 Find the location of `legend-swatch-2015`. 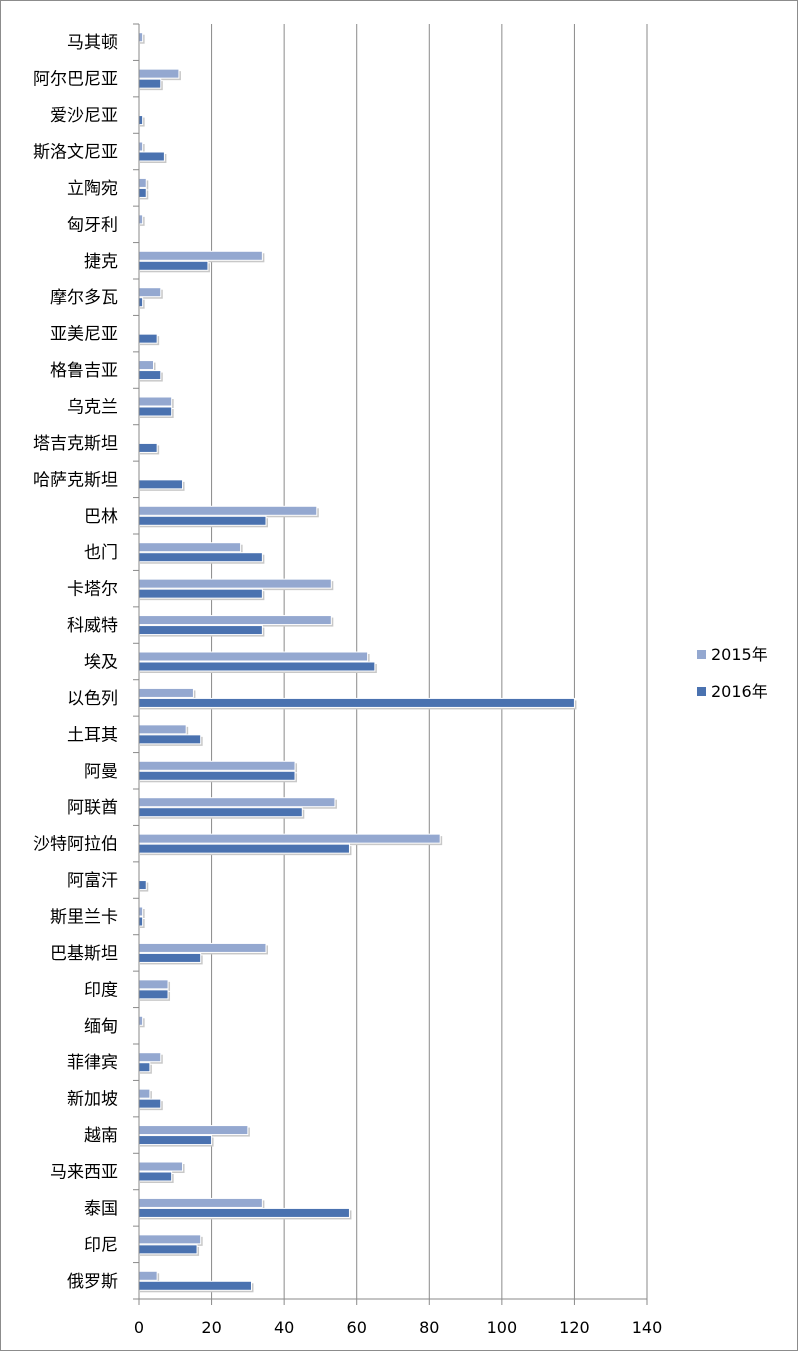

legend-swatch-2015 is located at coordinates (701, 654).